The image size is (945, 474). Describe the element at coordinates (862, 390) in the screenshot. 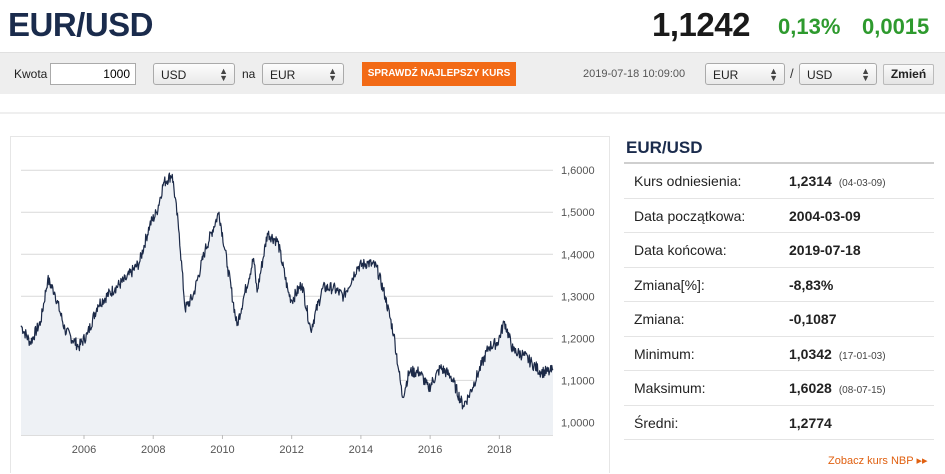

I see `stats-date: (08-07-15)` at that location.